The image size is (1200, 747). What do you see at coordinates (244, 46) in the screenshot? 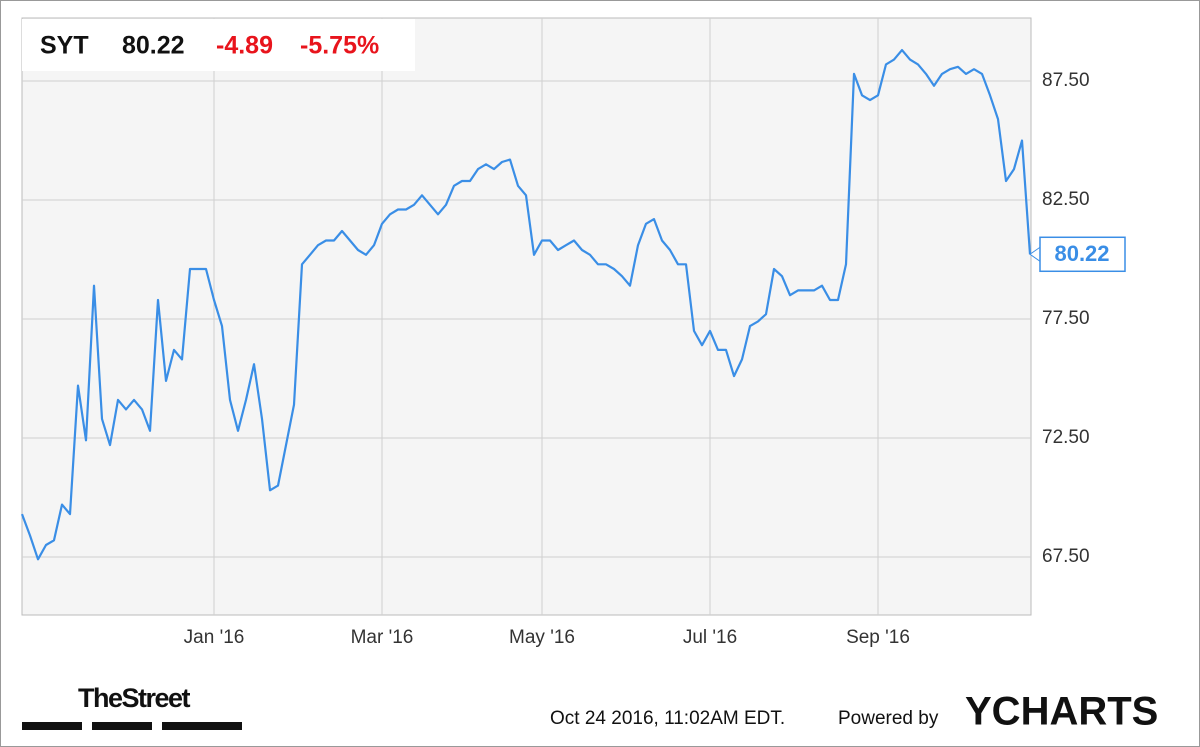
I see `change: -4.89` at bounding box center [244, 46].